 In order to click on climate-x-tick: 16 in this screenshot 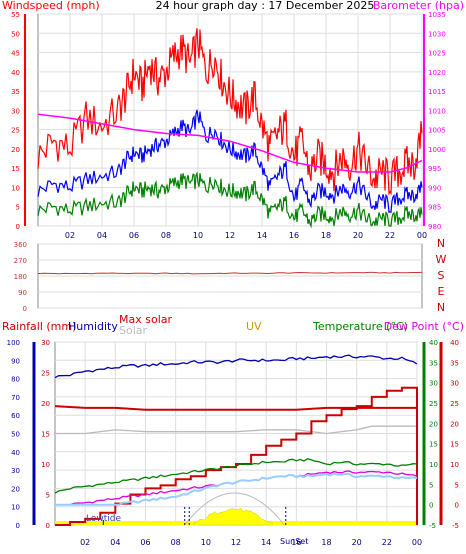, I will do `click(296, 542)`.